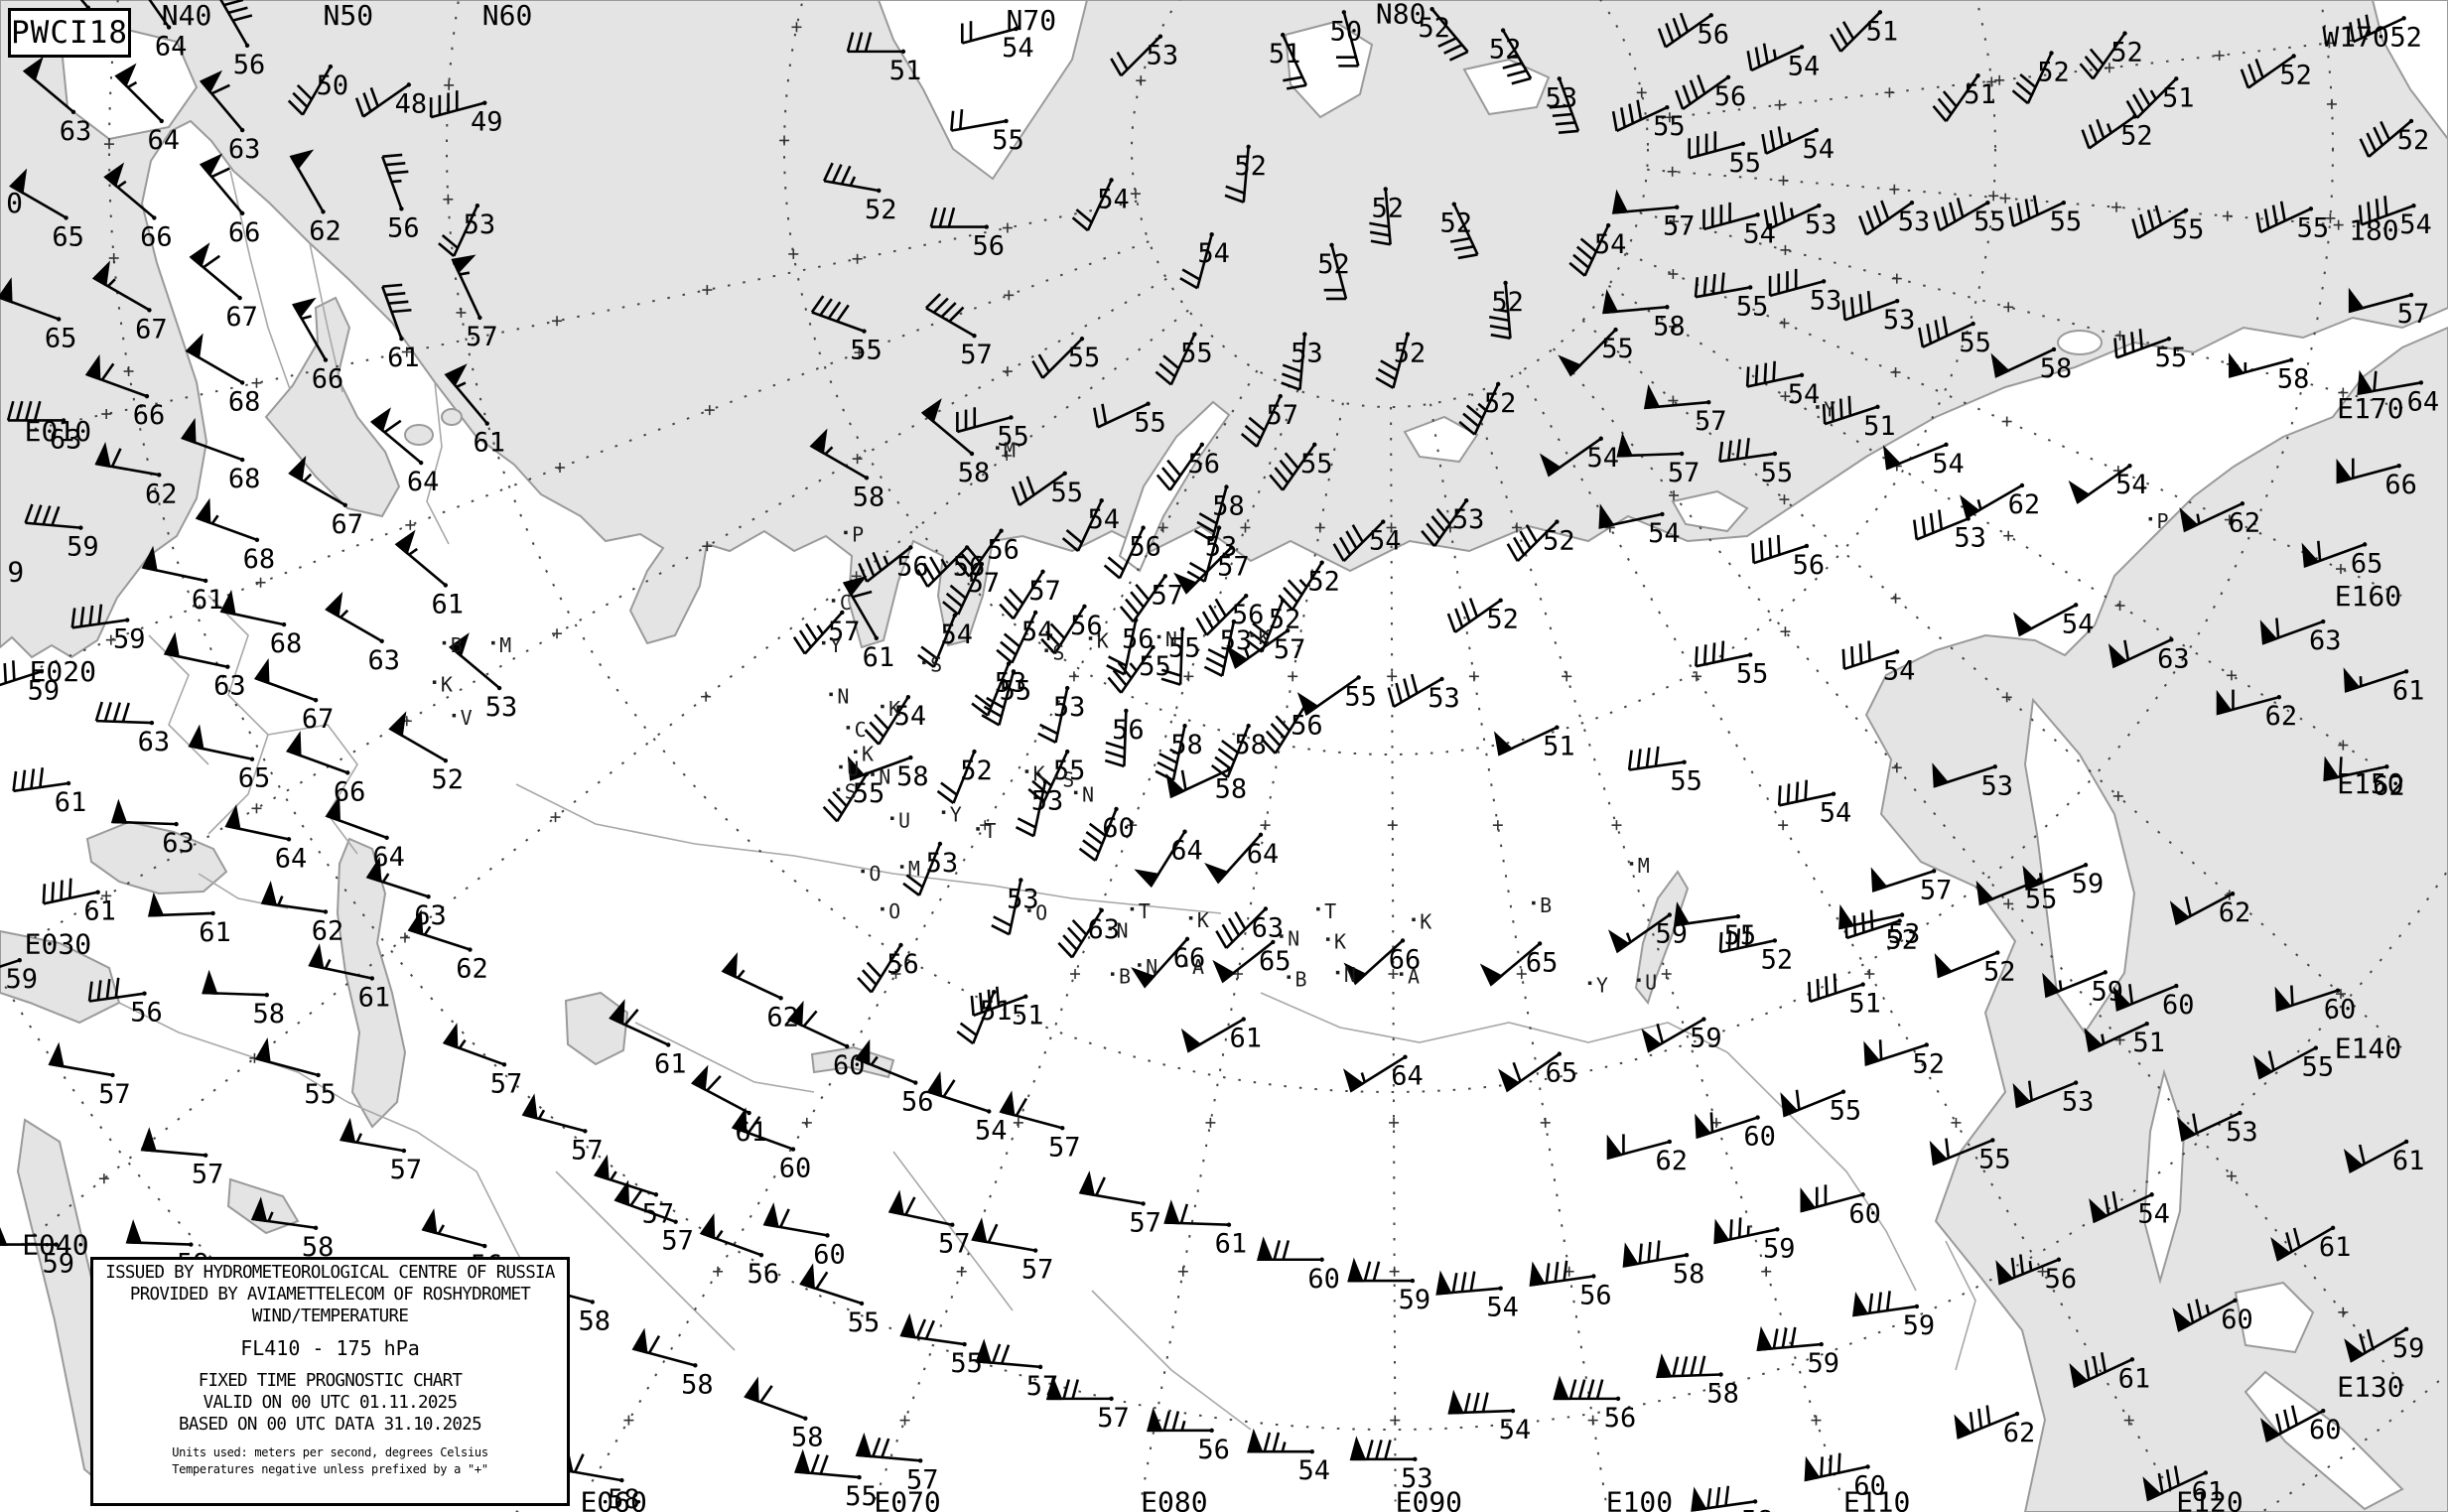 The image size is (2448, 1512). What do you see at coordinates (1546, 905) in the screenshot?
I see `city-letter: B` at bounding box center [1546, 905].